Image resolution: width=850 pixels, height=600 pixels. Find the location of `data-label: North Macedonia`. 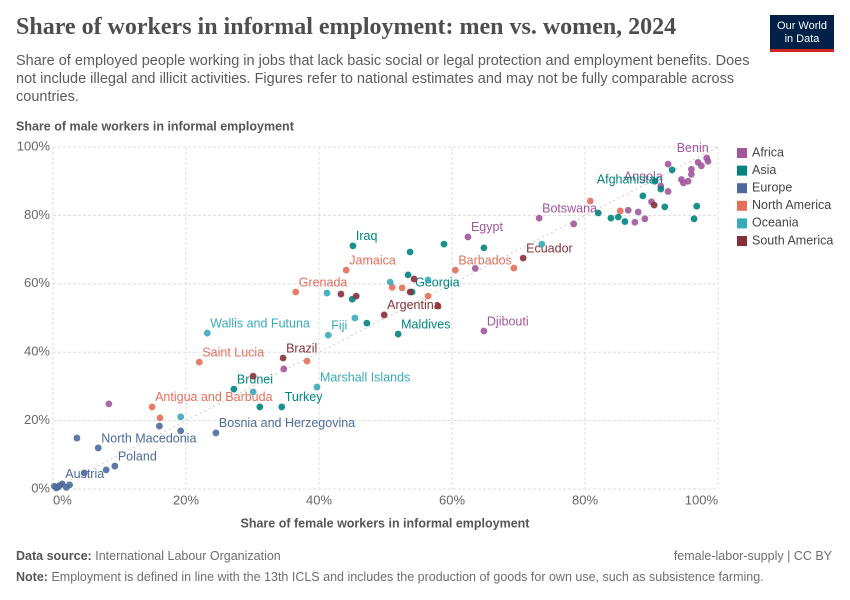

data-label: North Macedonia is located at coordinates (148, 438).